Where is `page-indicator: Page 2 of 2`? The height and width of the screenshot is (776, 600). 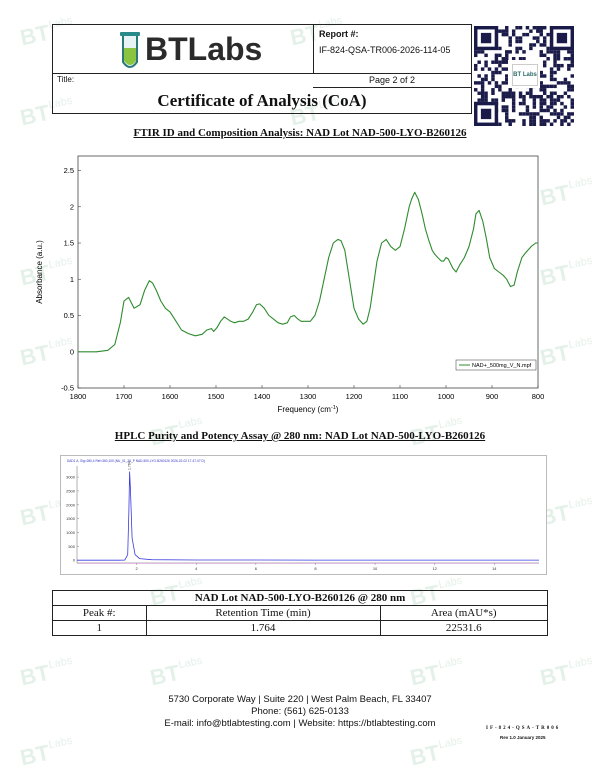 page-indicator: Page 2 of 2 is located at coordinates (392, 80).